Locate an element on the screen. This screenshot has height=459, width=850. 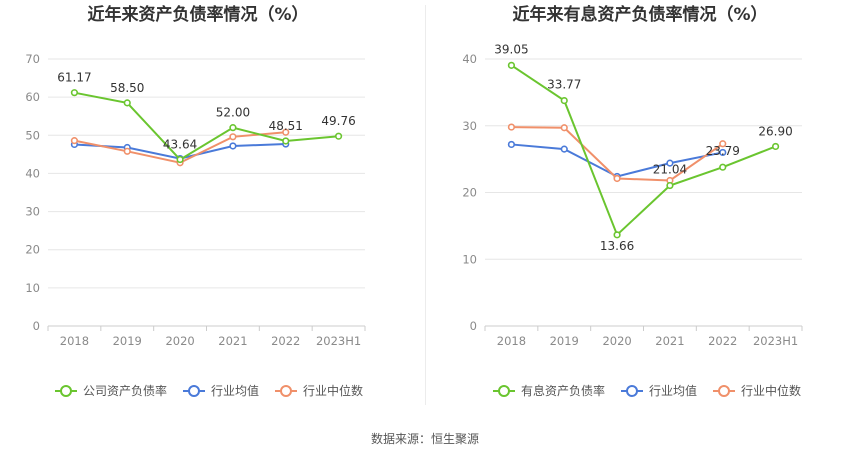
data-label: 49.76 is located at coordinates (338, 121).